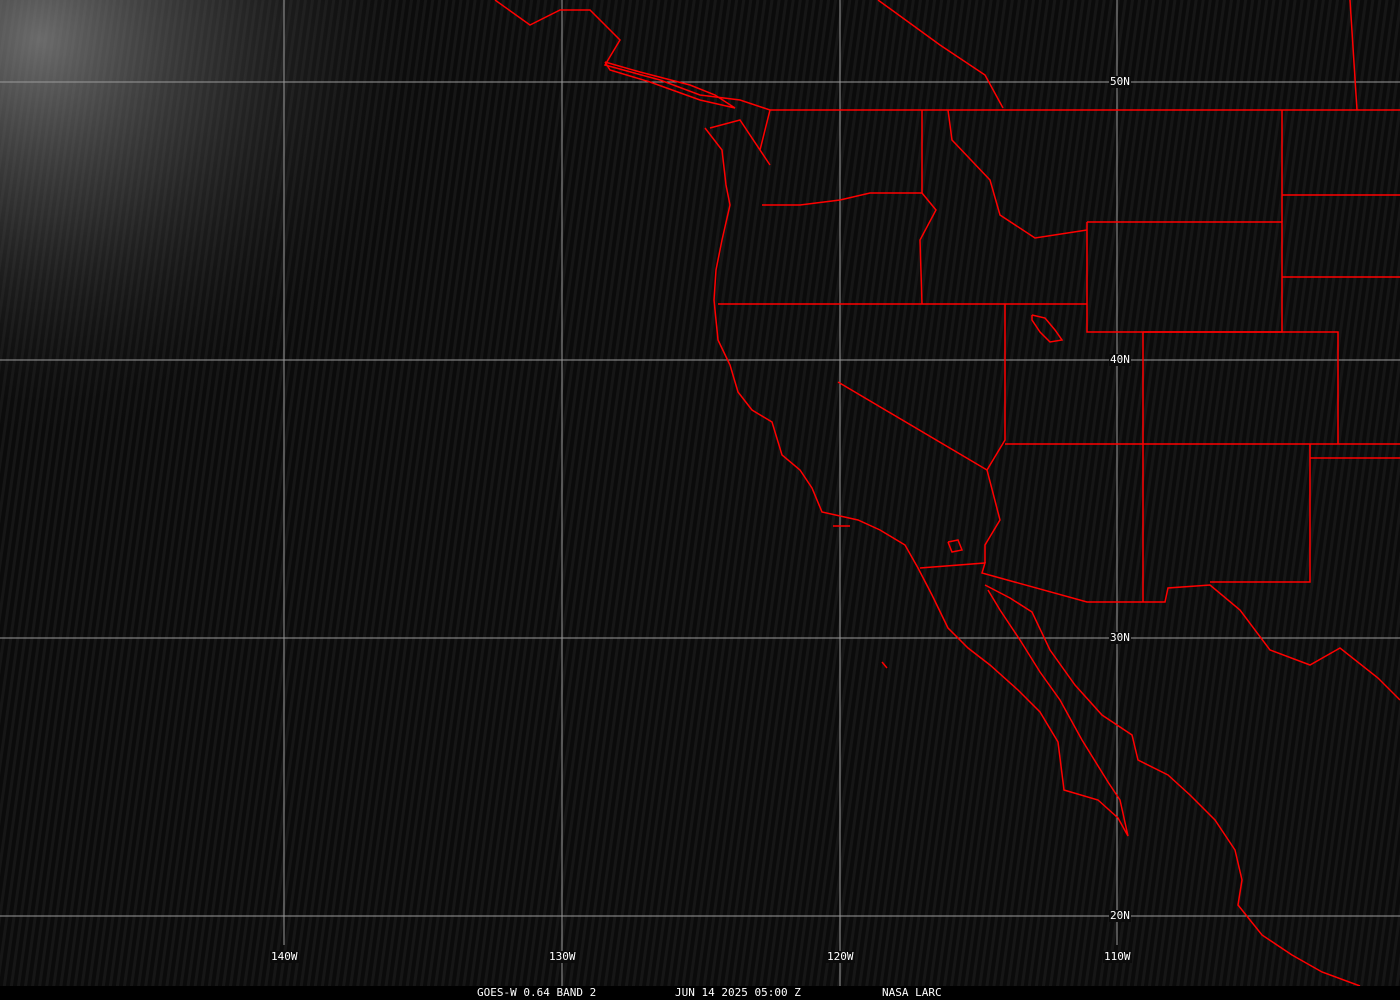  Describe the element at coordinates (840, 956) in the screenshot. I see `lon-label-120w: 120W` at that location.